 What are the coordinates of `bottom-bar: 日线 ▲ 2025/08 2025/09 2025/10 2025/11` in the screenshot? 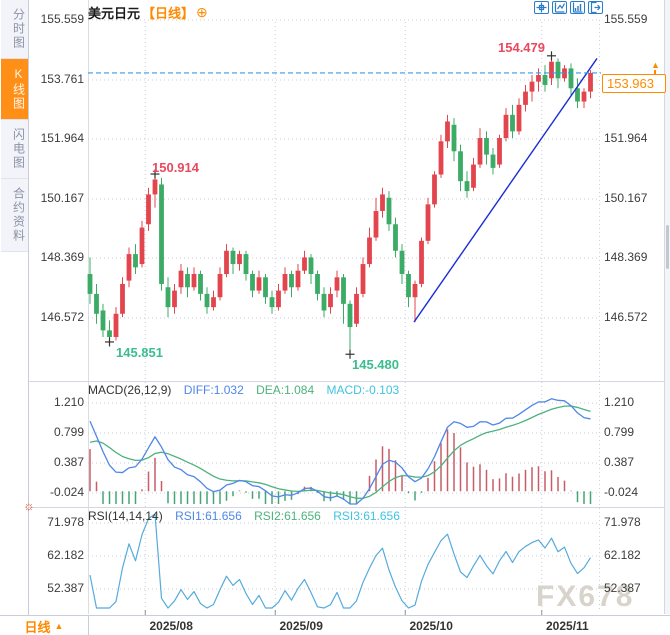 It's located at (335, 625).